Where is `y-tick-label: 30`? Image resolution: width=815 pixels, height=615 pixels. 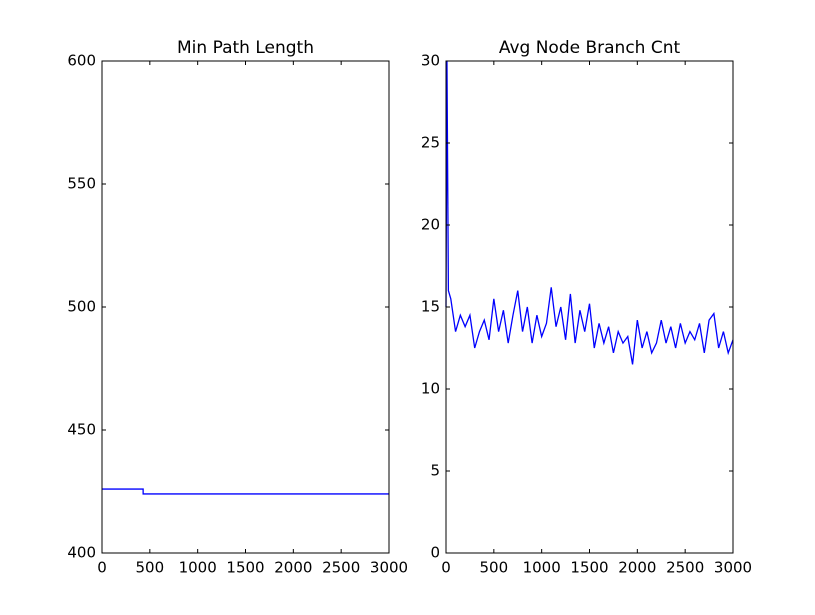 y-tick-label: 30 is located at coordinates (430, 61).